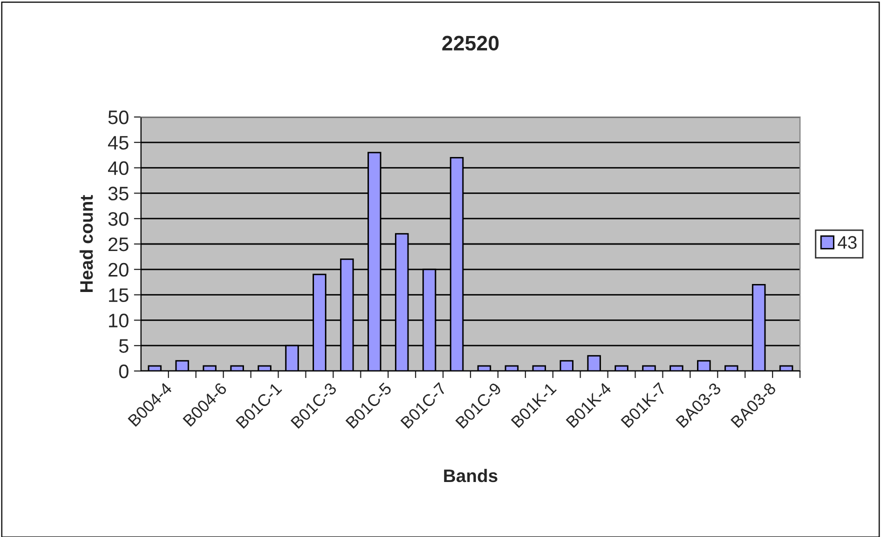 Image resolution: width=881 pixels, height=537 pixels. Describe the element at coordinates (118, 295) in the screenshot. I see `y-tick-label: 15` at that location.